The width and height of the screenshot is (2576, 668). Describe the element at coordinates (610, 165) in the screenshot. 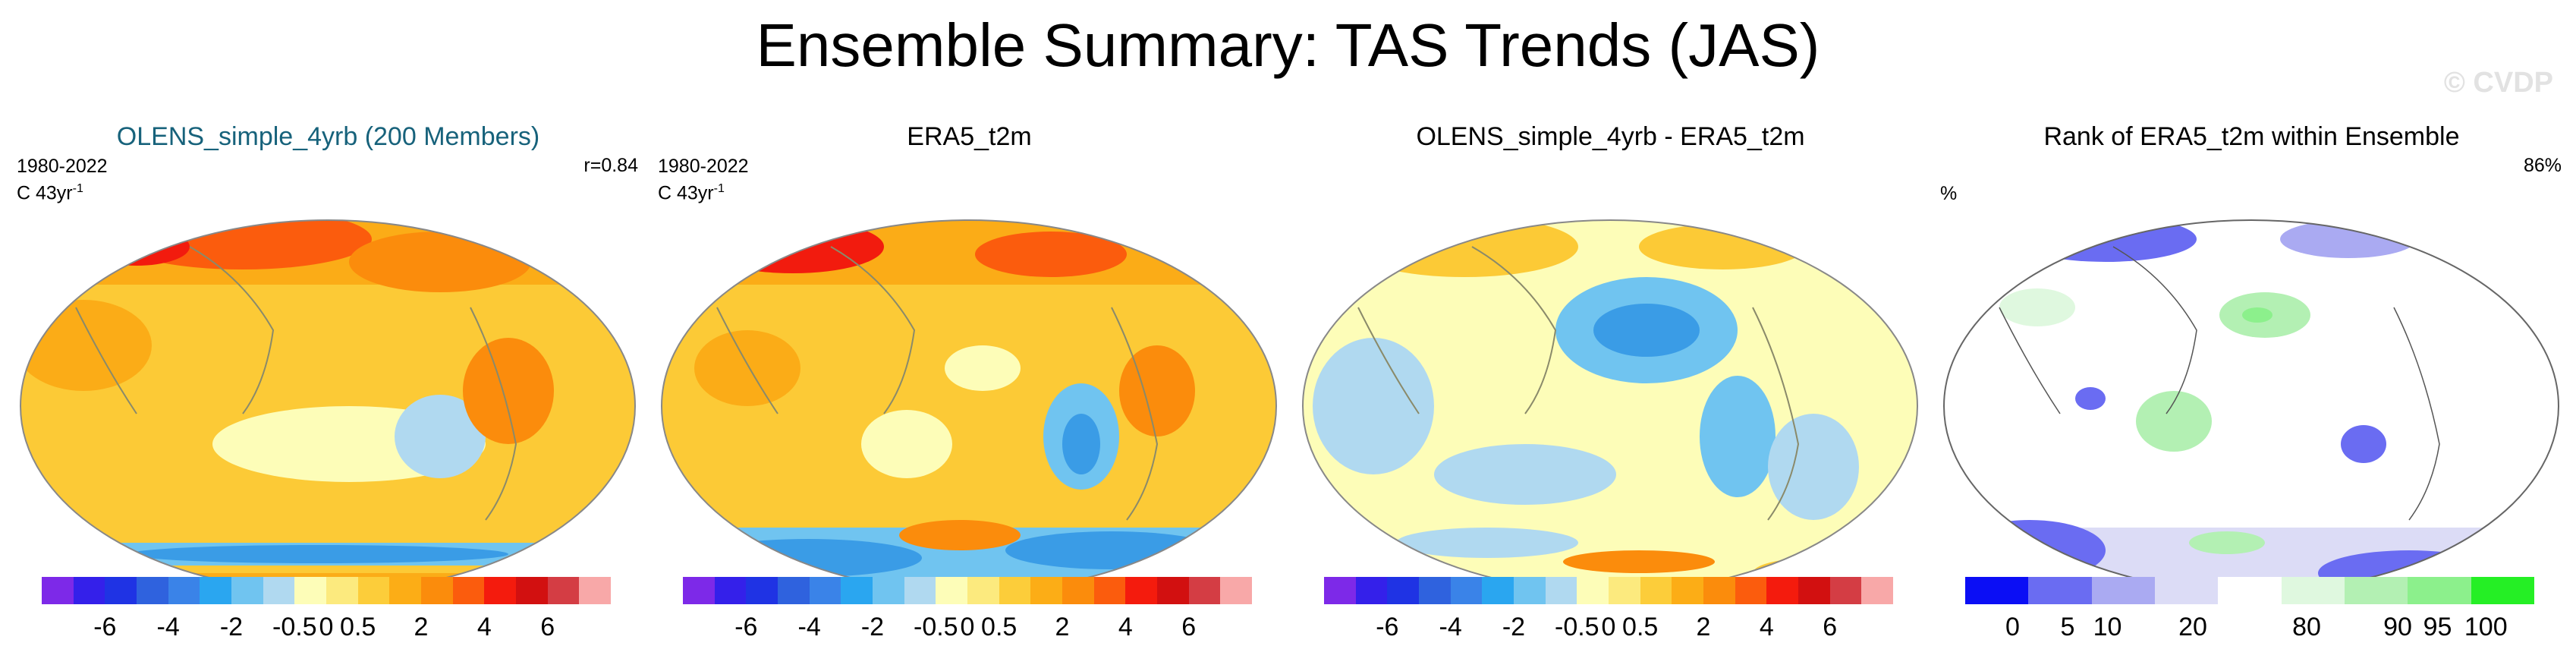

I see `correlation-label: r=0.84` at that location.